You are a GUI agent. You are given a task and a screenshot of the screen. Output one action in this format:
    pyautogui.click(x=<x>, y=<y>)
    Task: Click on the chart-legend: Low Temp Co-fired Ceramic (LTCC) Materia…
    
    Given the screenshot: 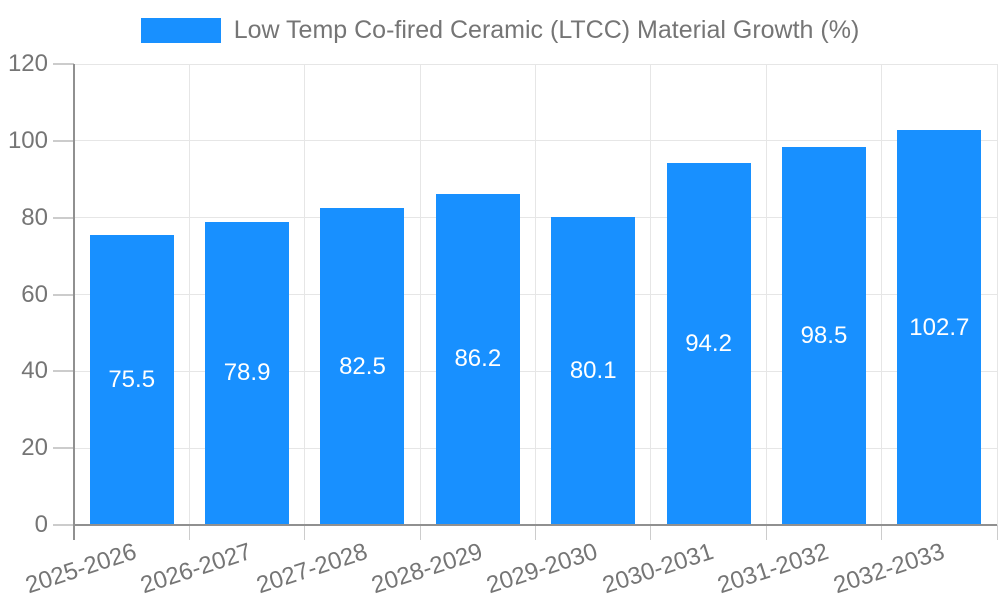 What is the action you would take?
    pyautogui.click(x=500, y=29)
    